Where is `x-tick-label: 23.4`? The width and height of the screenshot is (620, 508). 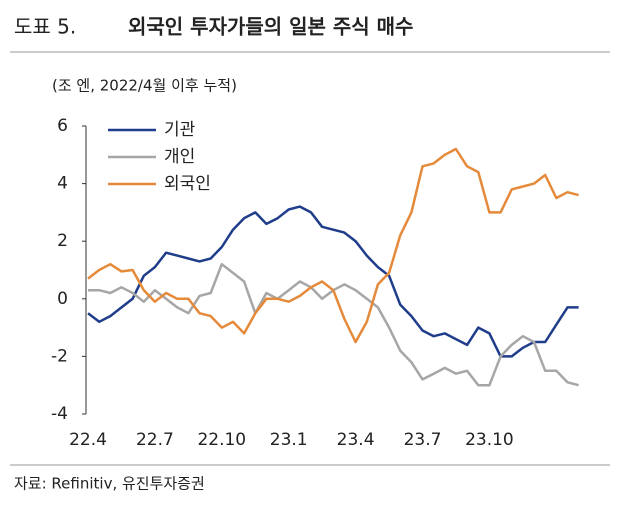
x-tick-label: 23.4 is located at coordinates (356, 440).